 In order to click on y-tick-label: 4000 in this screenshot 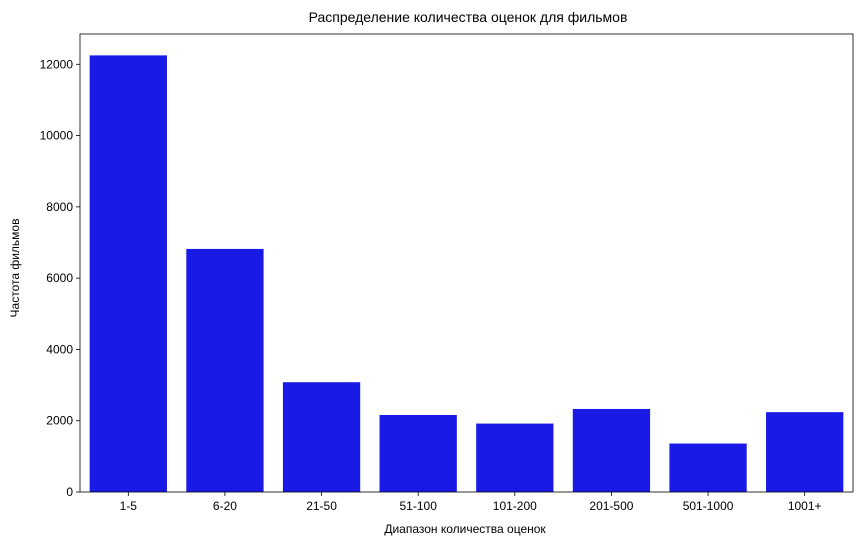, I will do `click(59, 349)`.